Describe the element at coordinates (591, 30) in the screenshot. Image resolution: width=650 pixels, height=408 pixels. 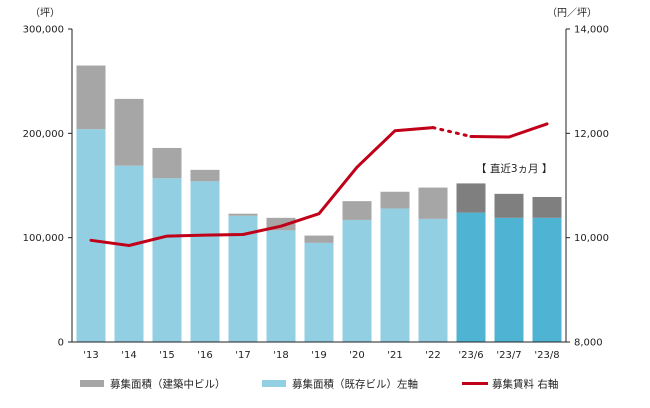
I see `right-tick-label: 14,000` at that location.